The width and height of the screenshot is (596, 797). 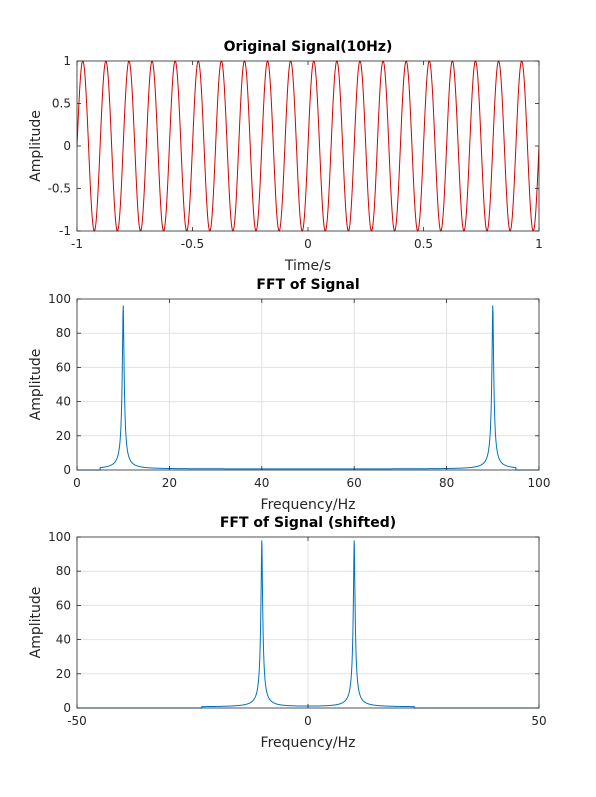 What do you see at coordinates (539, 244) in the screenshot?
I see `x-tick-label: 1` at bounding box center [539, 244].